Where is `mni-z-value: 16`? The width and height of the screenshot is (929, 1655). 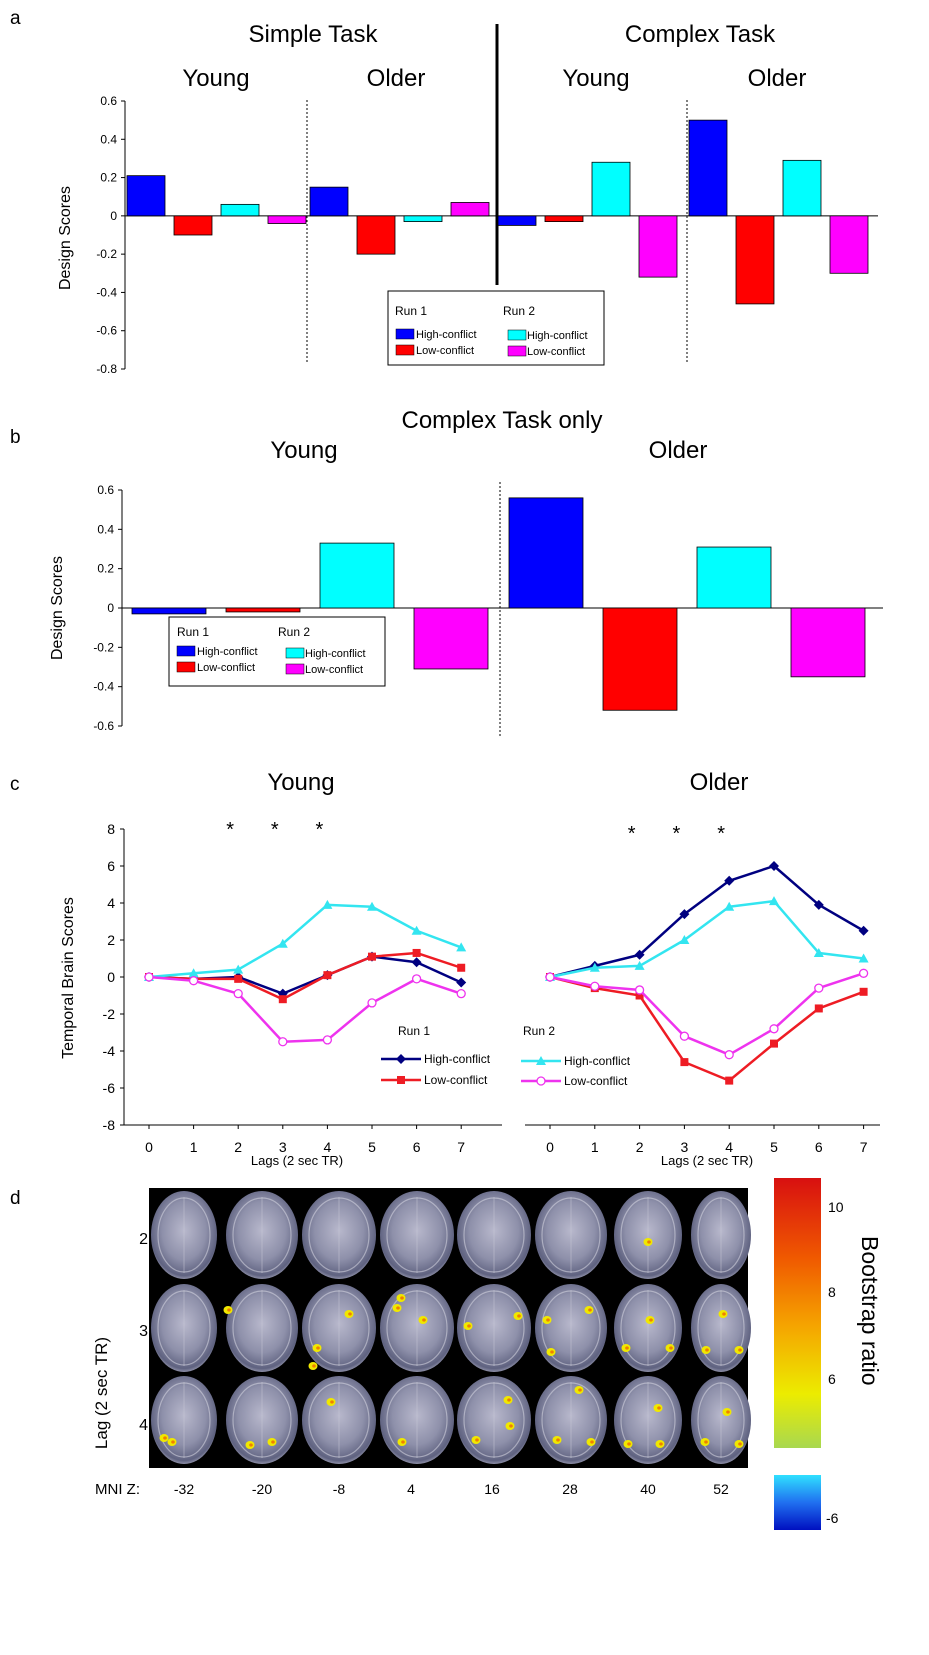
mni-z-value: 16 is located at coordinates (492, 1489).